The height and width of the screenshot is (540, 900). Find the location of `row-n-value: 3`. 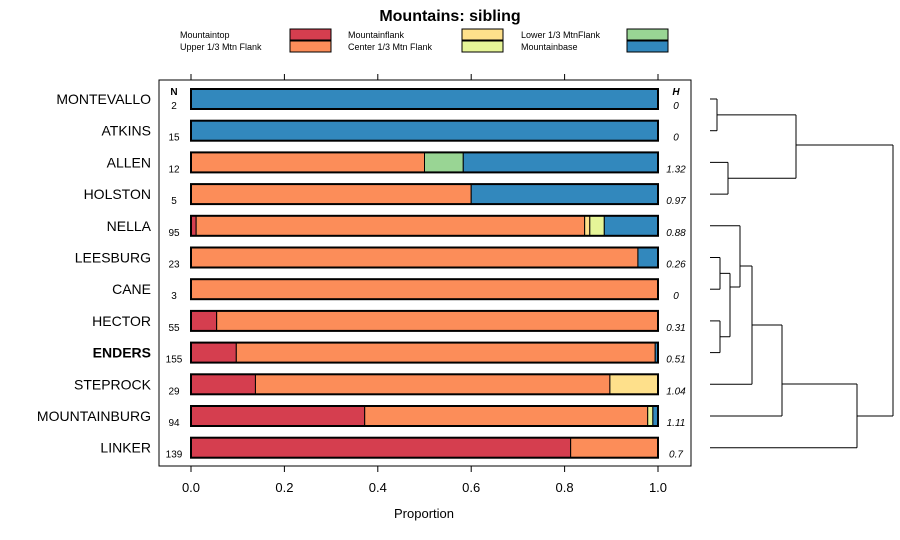

row-n-value: 3 is located at coordinates (174, 296).